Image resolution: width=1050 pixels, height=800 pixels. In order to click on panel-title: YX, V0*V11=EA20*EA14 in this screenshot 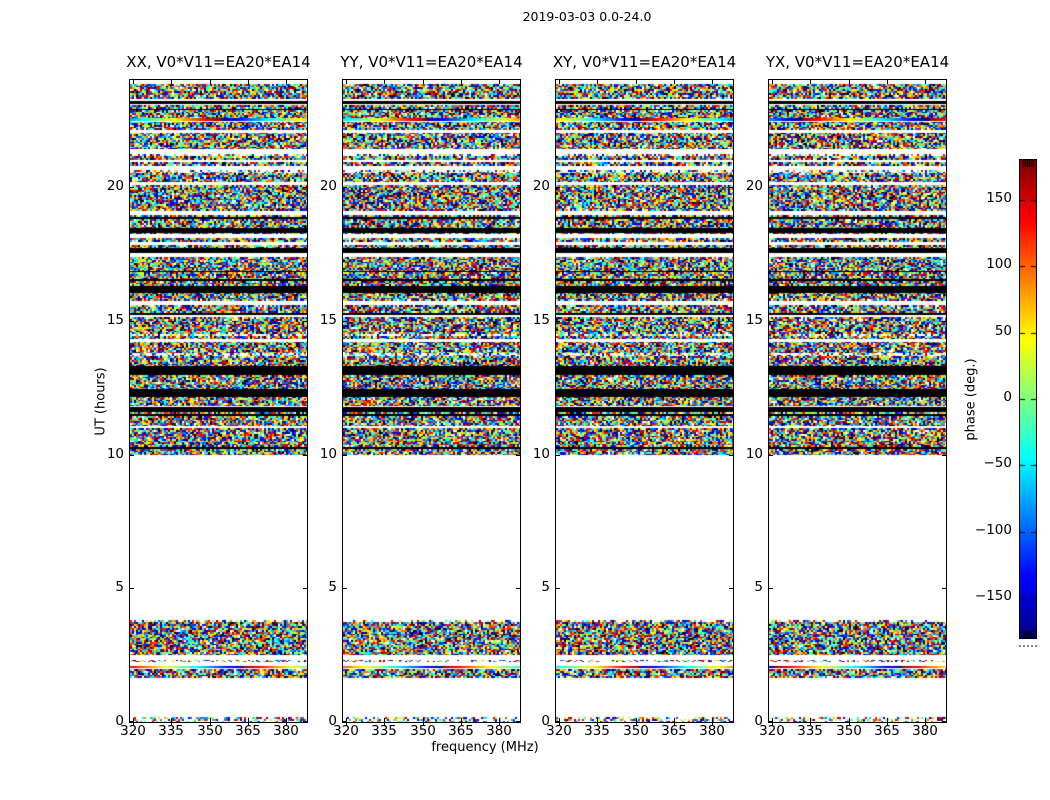, I will do `click(857, 62)`.